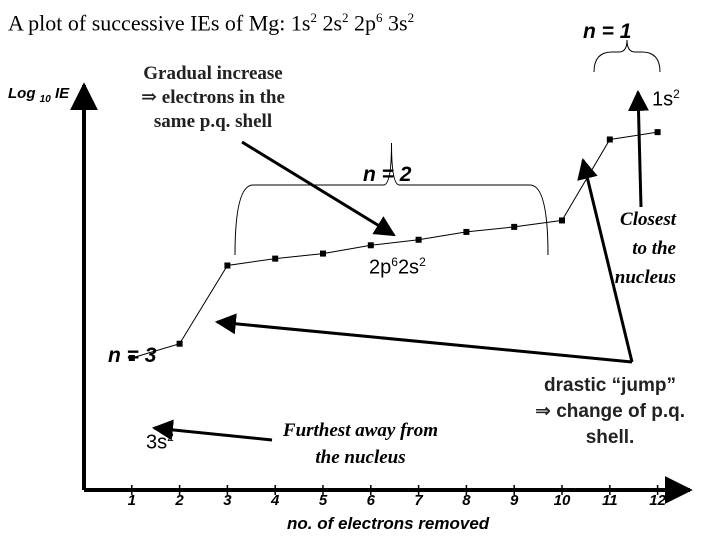 This screenshot has width=720, height=540. I want to click on x-tick-label: 6, so click(371, 500).